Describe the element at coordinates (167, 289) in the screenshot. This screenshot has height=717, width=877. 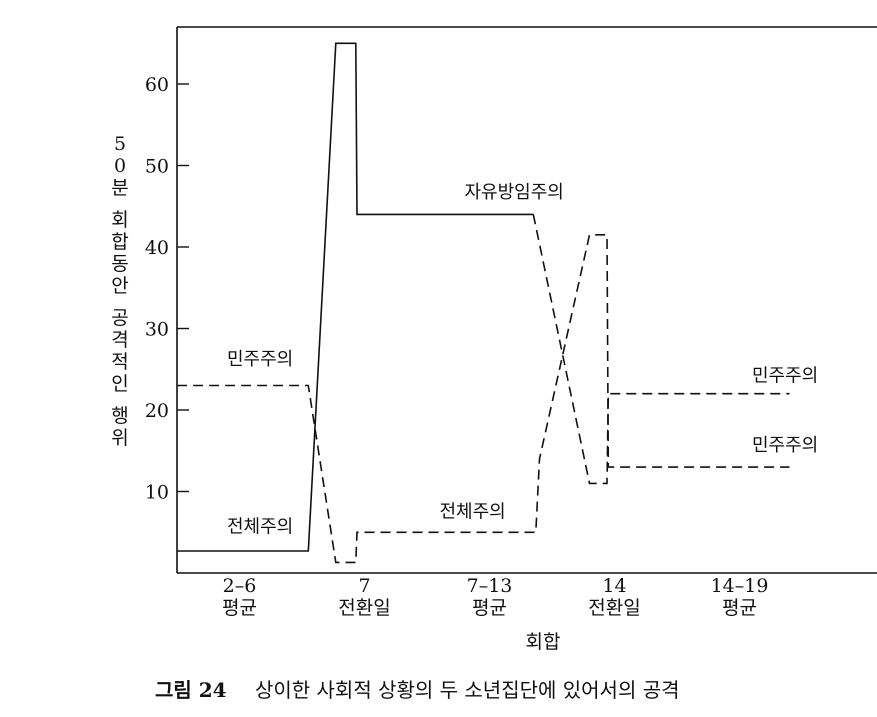
I see `y-axis-ticks: 10 20 30 40 50 60` at that location.